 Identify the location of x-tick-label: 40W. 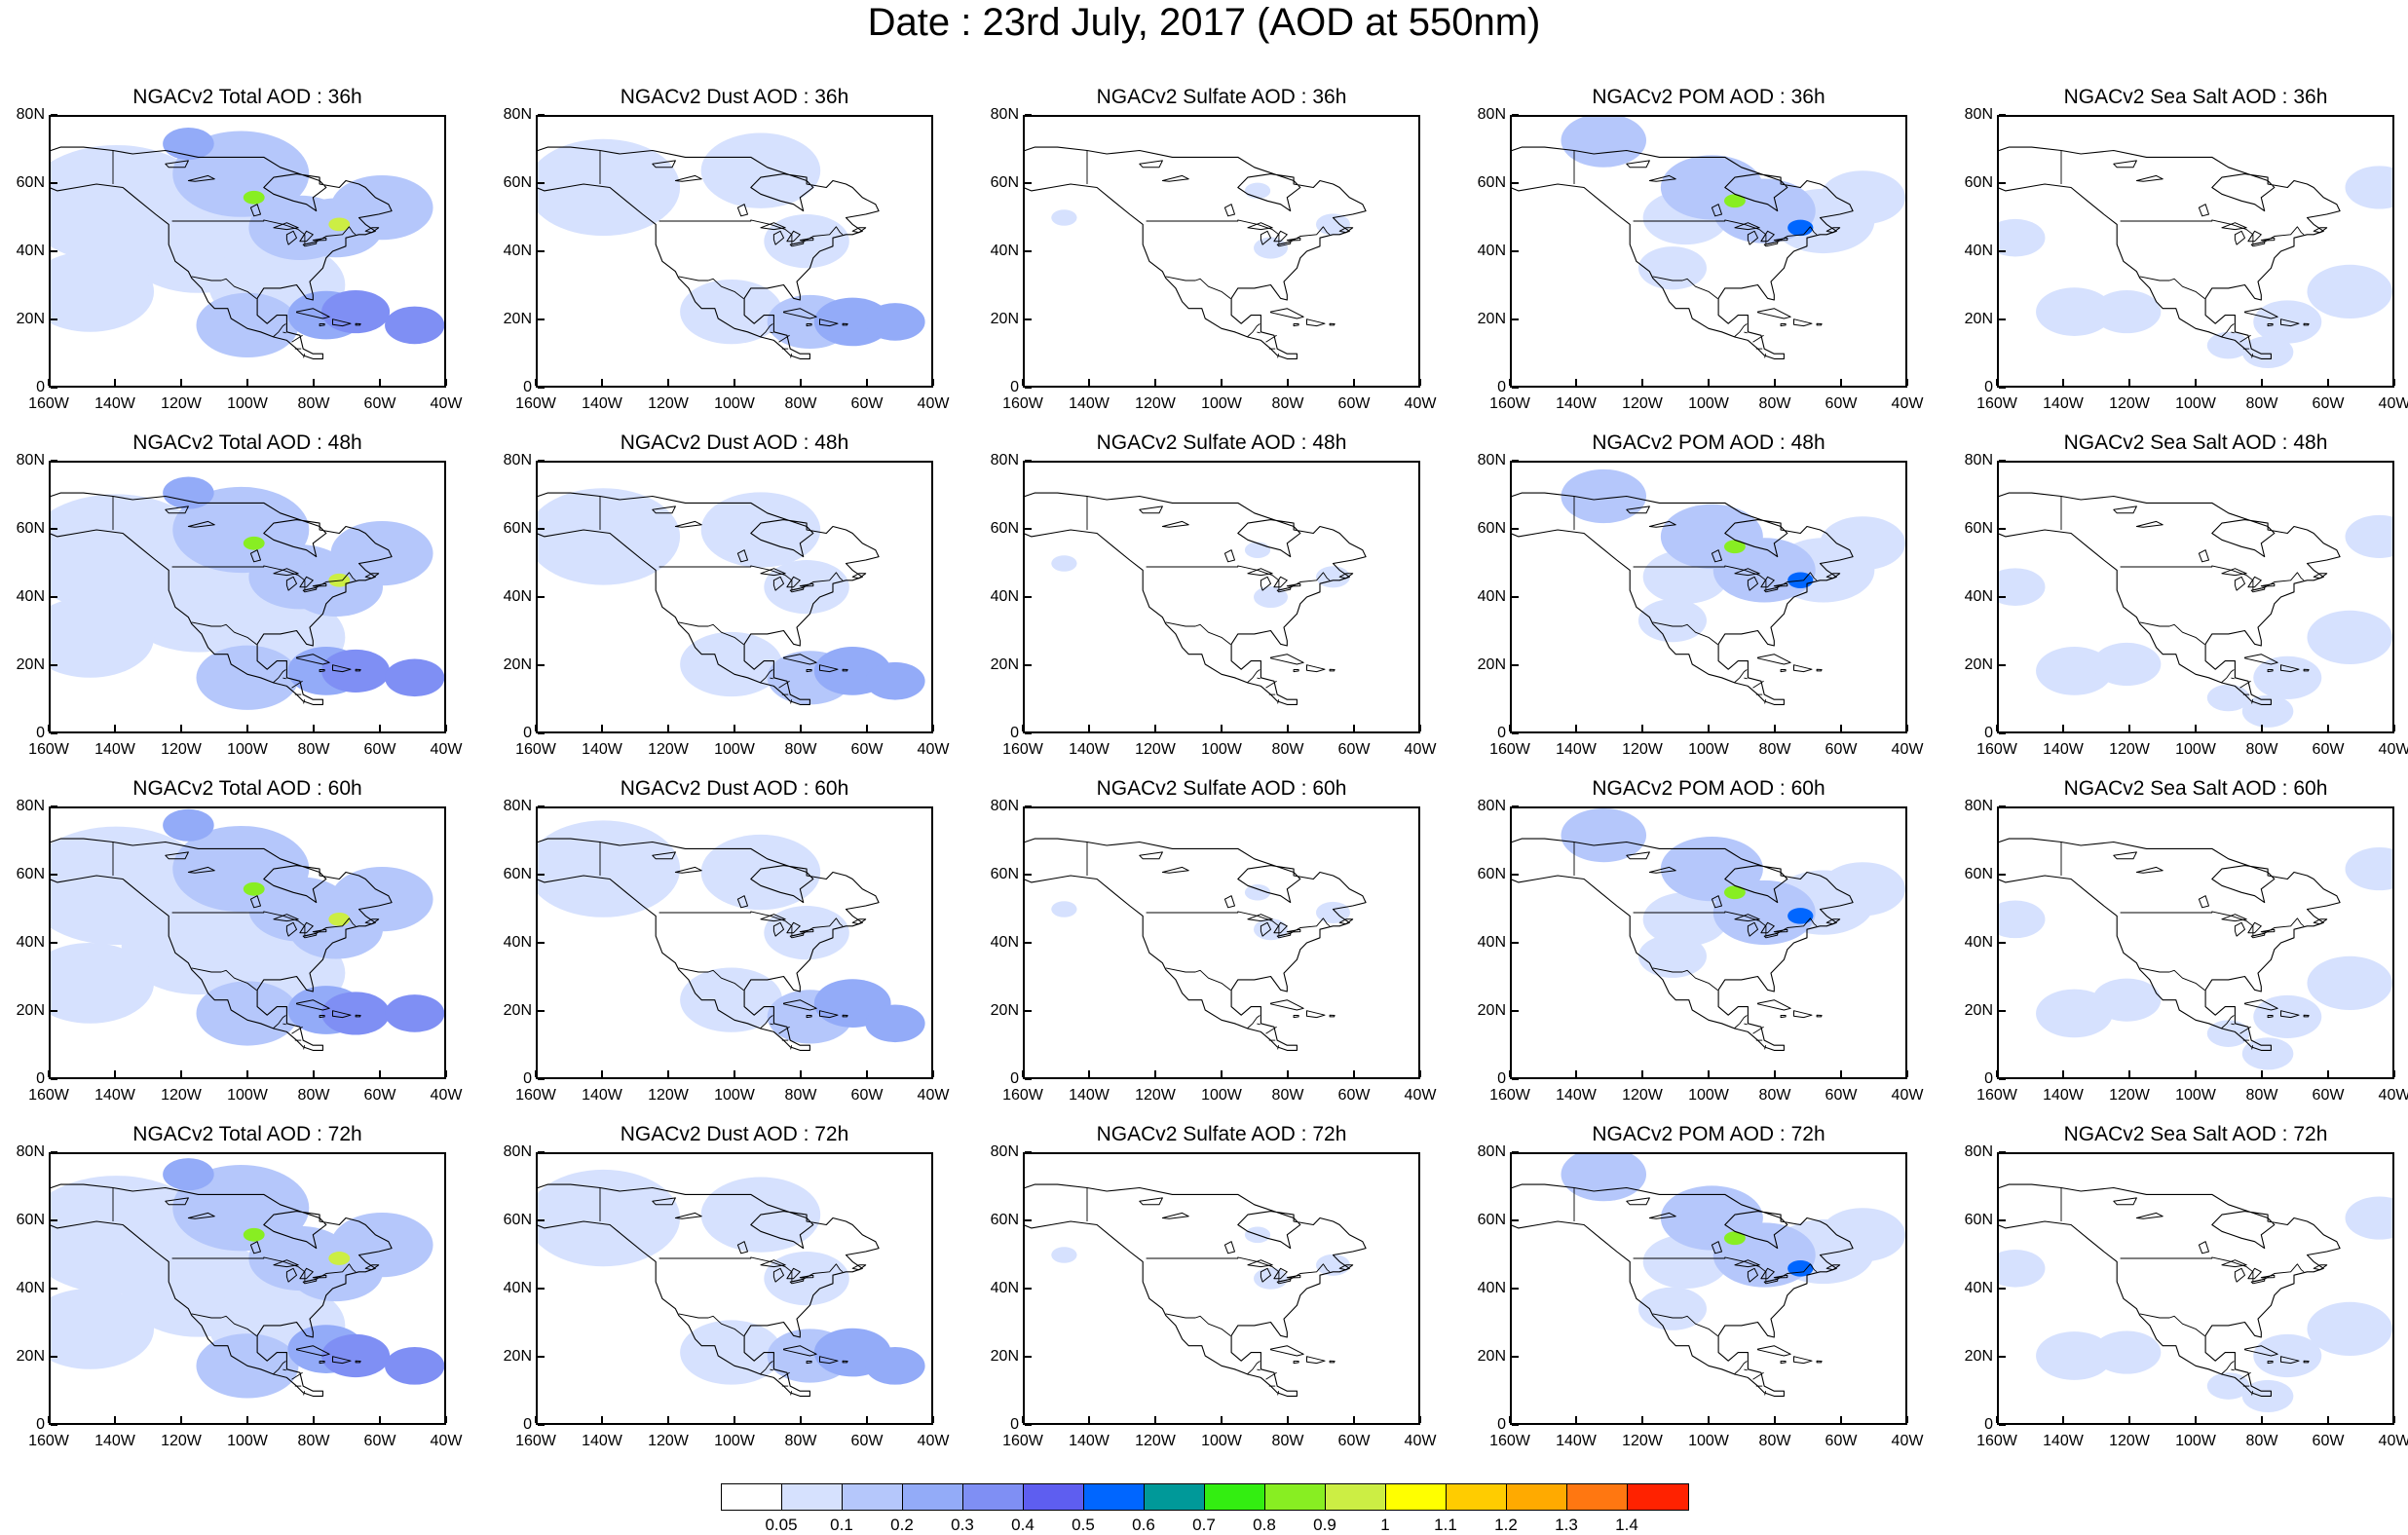
(933, 404).